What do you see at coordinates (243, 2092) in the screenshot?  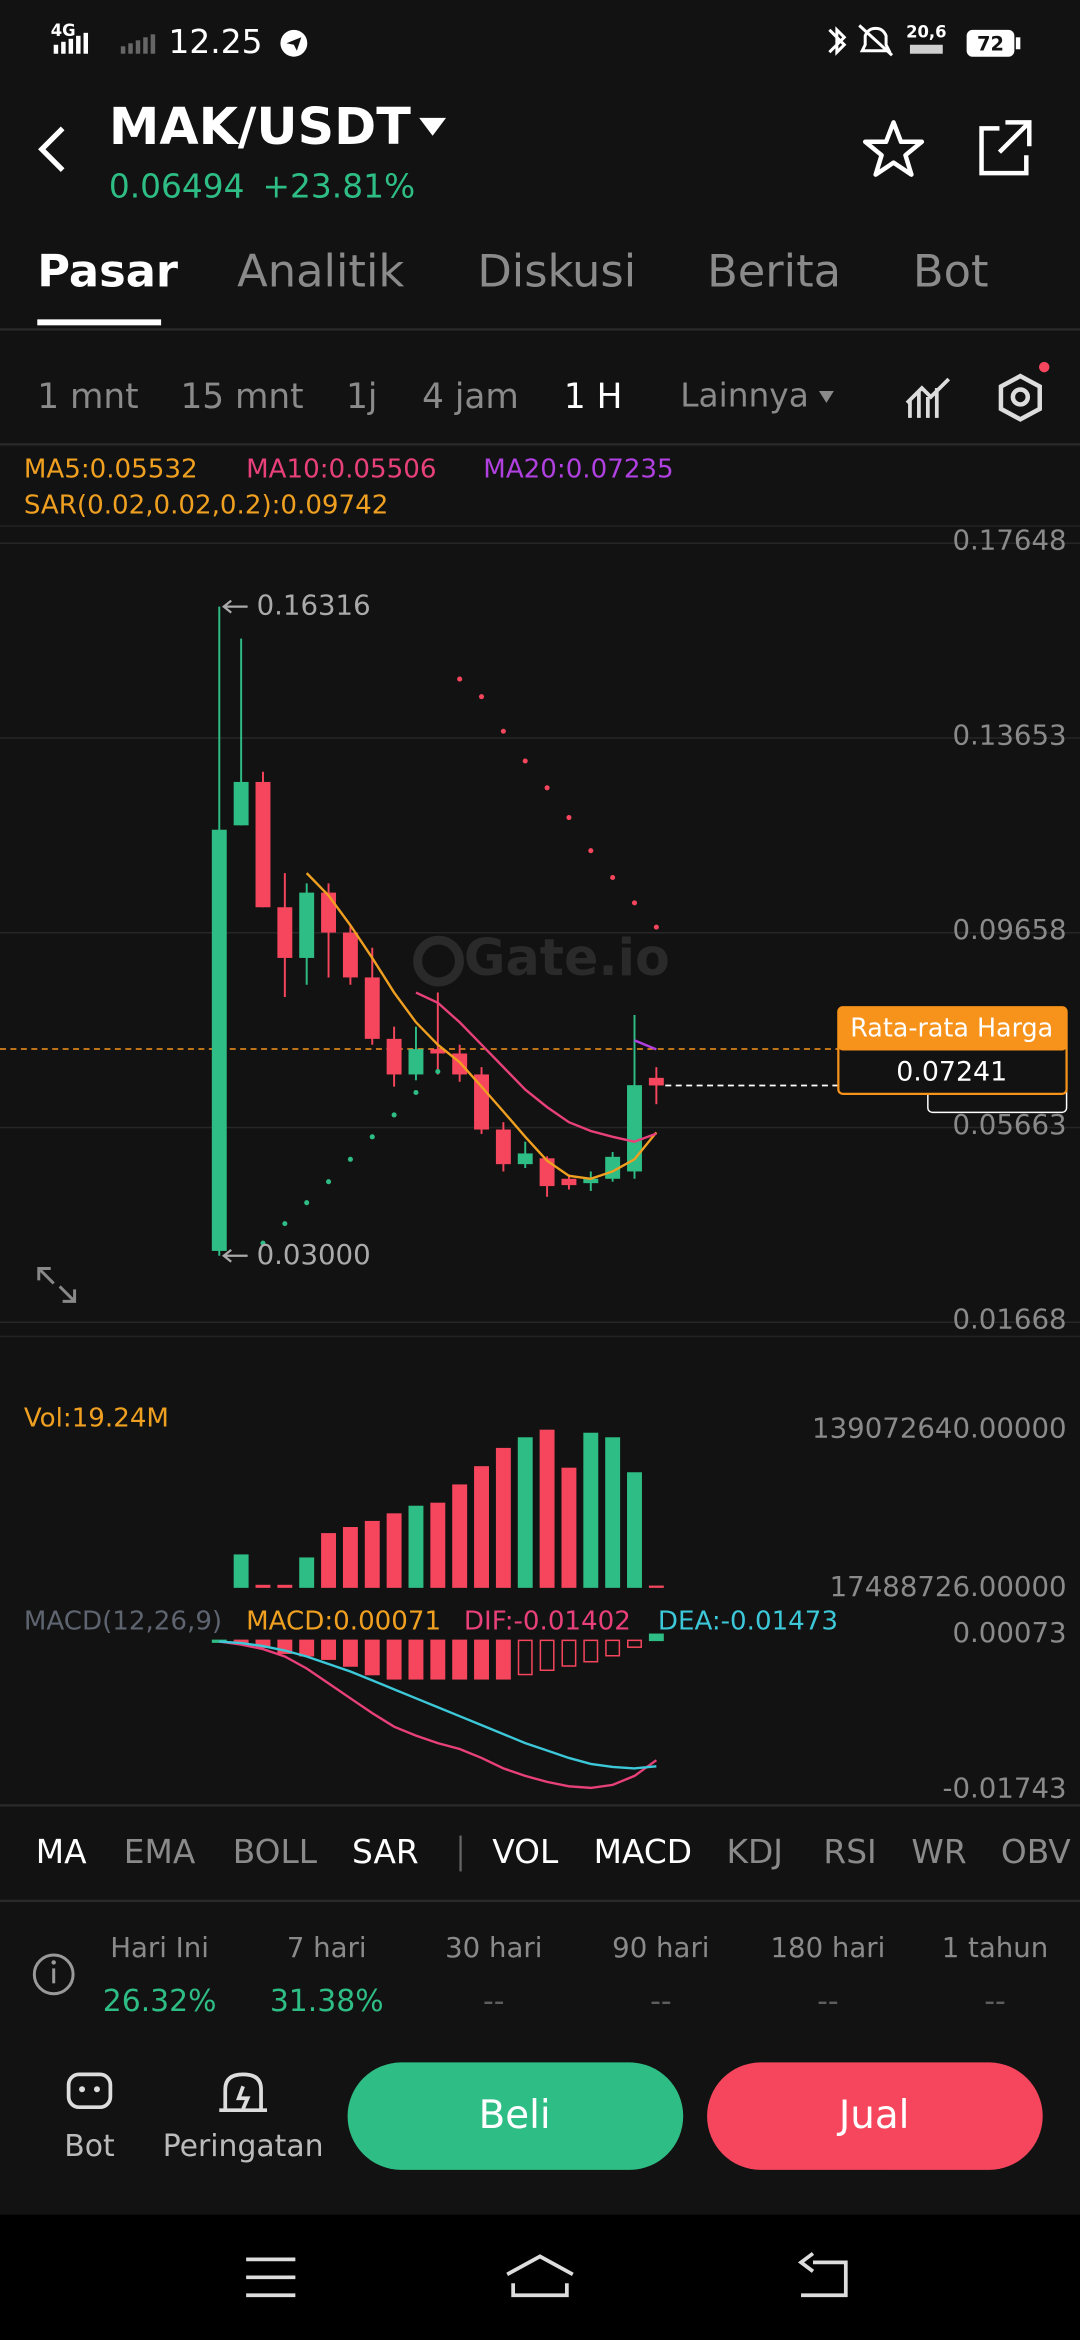 I see `alert-icon` at bounding box center [243, 2092].